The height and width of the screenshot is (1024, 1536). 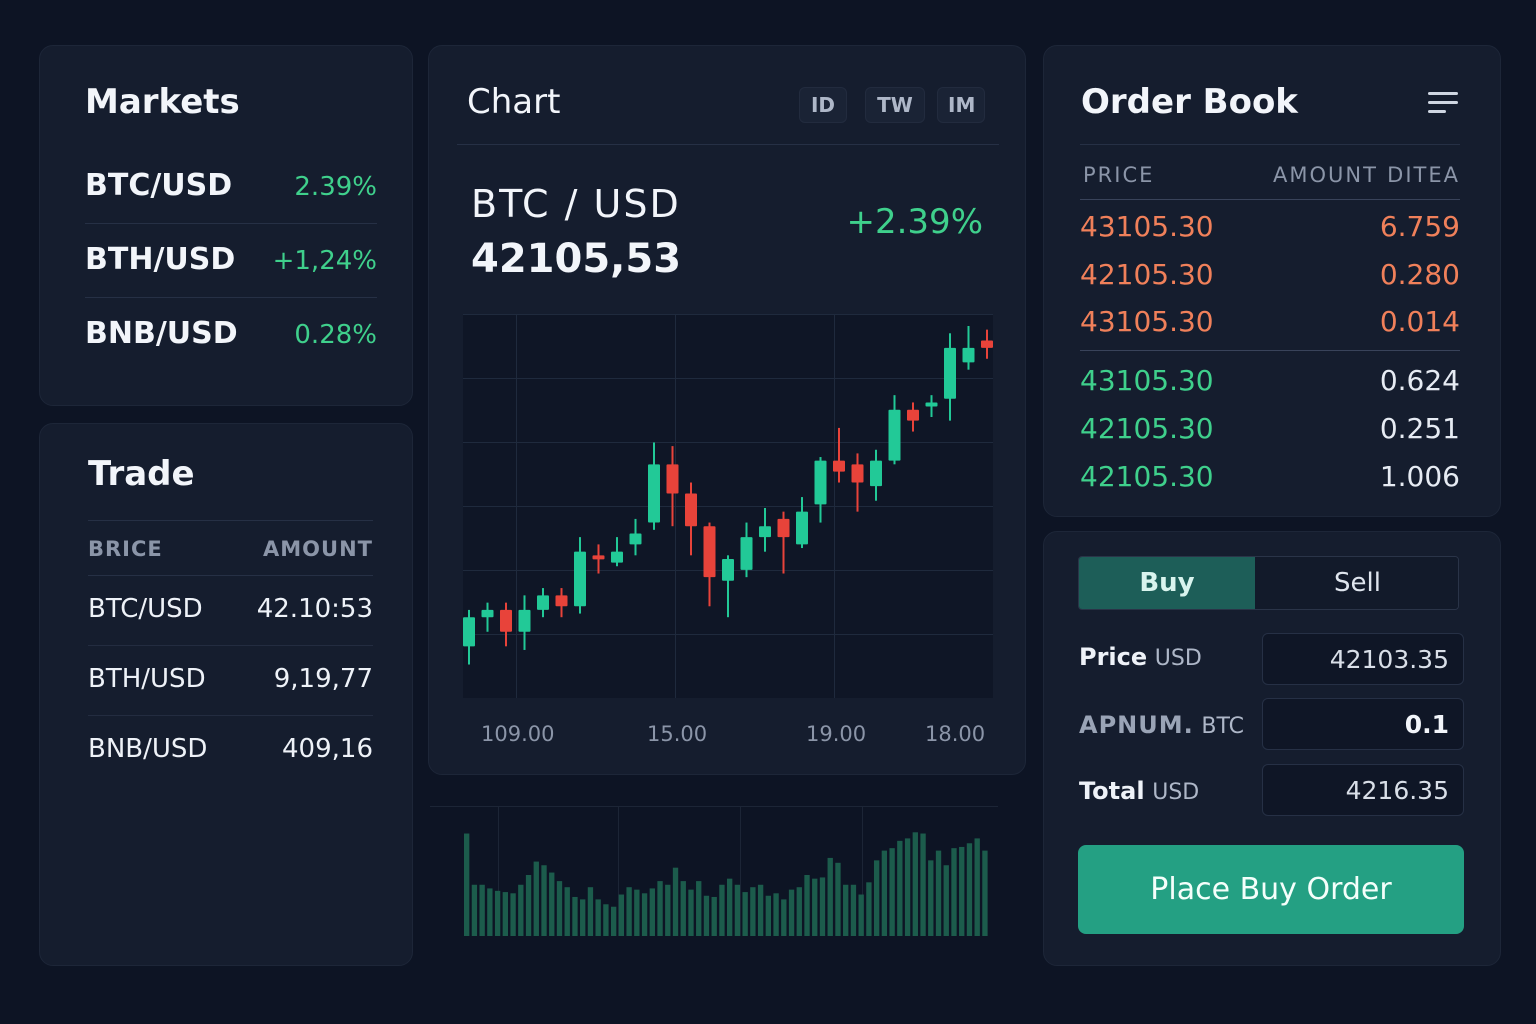 What do you see at coordinates (1139, 791) in the screenshot?
I see `total-field-label: Total USD` at bounding box center [1139, 791].